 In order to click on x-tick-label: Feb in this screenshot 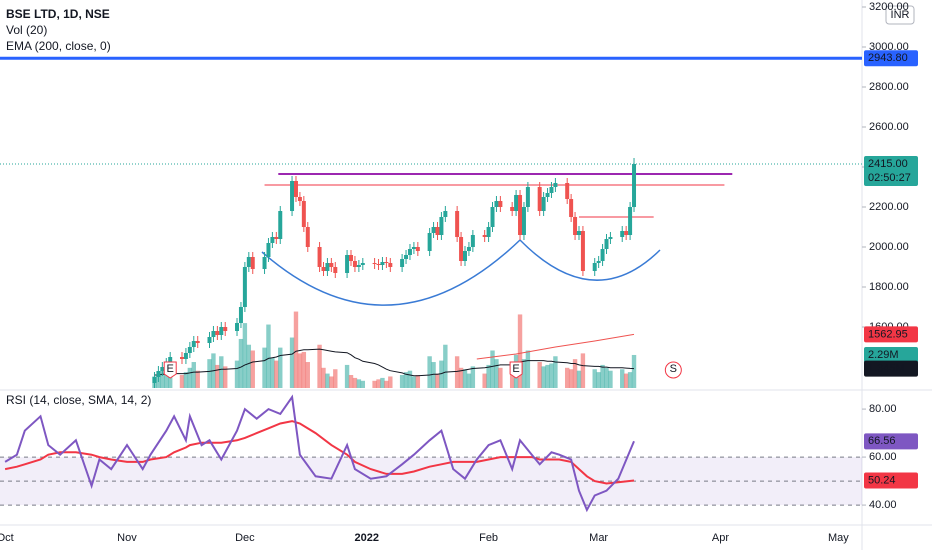, I will do `click(488, 538)`.